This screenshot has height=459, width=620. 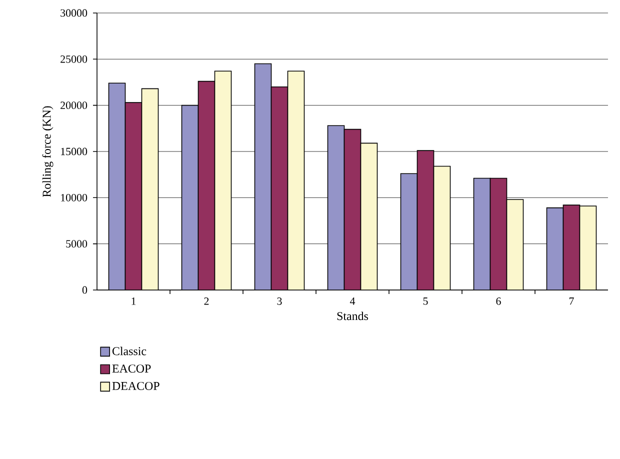 What do you see at coordinates (134, 301) in the screenshot?
I see `x-tick-label: 1` at bounding box center [134, 301].